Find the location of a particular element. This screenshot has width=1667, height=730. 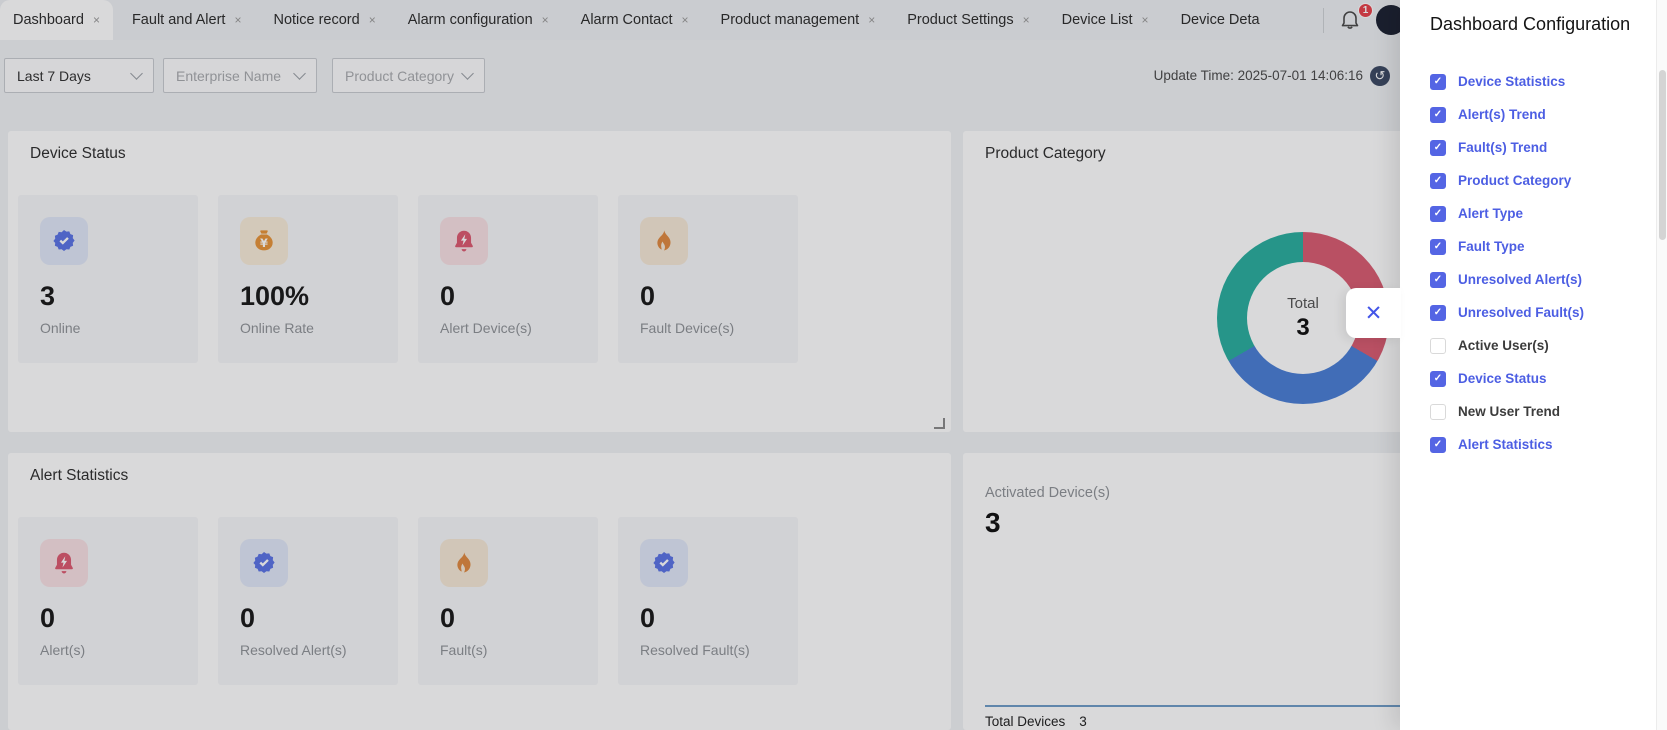

tab-notice-record: Notice record × is located at coordinates (324, 20).